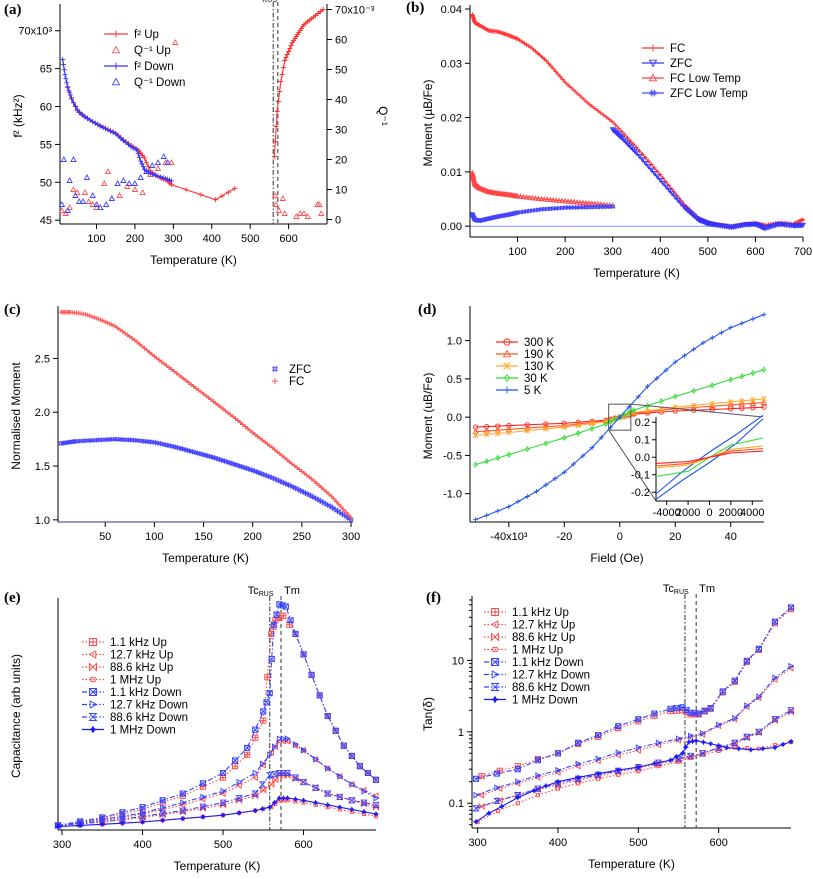 Image resolution: width=813 pixels, height=879 pixels. Describe the element at coordinates (253, 537) in the screenshot. I see `x-tick-label: 200` at that location.